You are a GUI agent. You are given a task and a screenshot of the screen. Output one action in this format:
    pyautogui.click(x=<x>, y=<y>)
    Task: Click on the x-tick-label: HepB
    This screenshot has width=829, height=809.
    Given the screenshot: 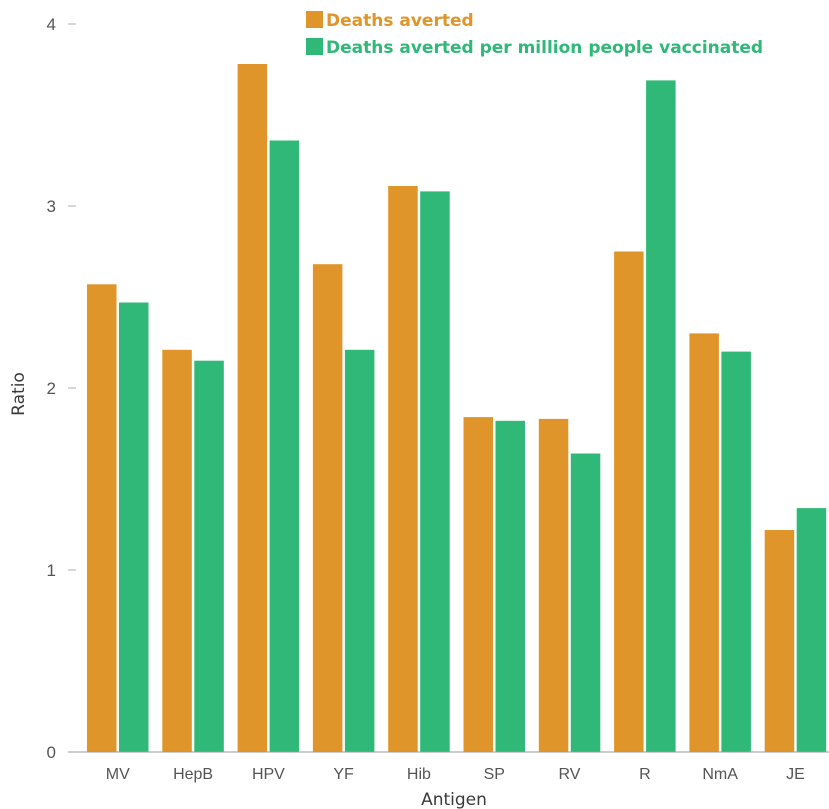 What is the action you would take?
    pyautogui.click(x=193, y=774)
    